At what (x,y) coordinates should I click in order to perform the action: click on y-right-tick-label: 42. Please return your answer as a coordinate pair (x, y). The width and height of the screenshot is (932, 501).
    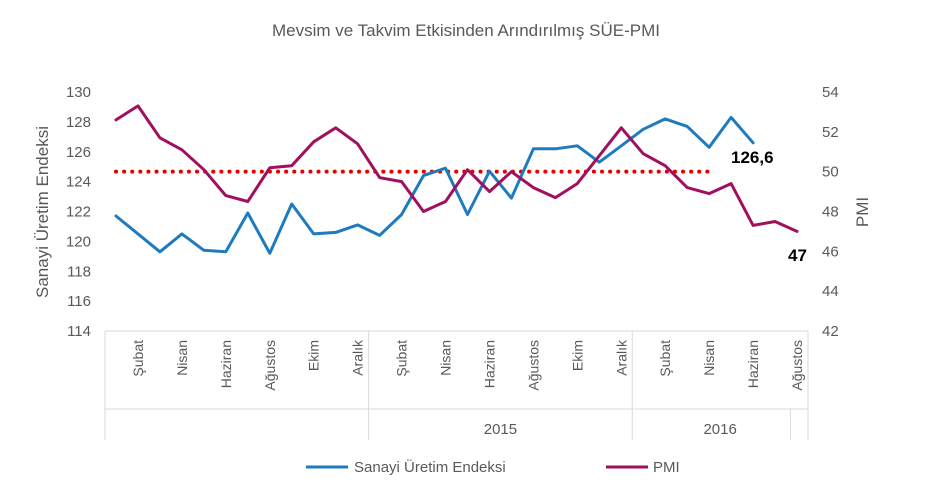
    Looking at the image, I should click on (830, 331).